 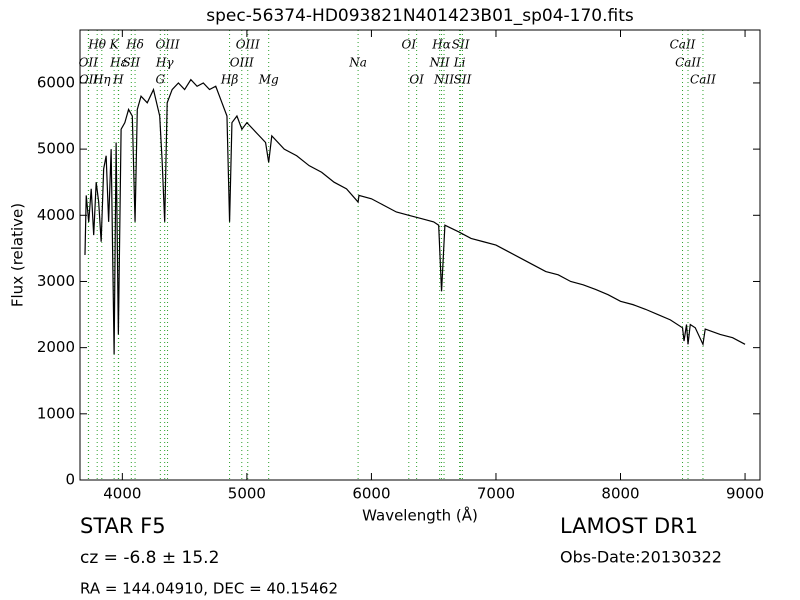 What do you see at coordinates (56, 215) in the screenshot?
I see `y-tick-label: 4000` at bounding box center [56, 215].